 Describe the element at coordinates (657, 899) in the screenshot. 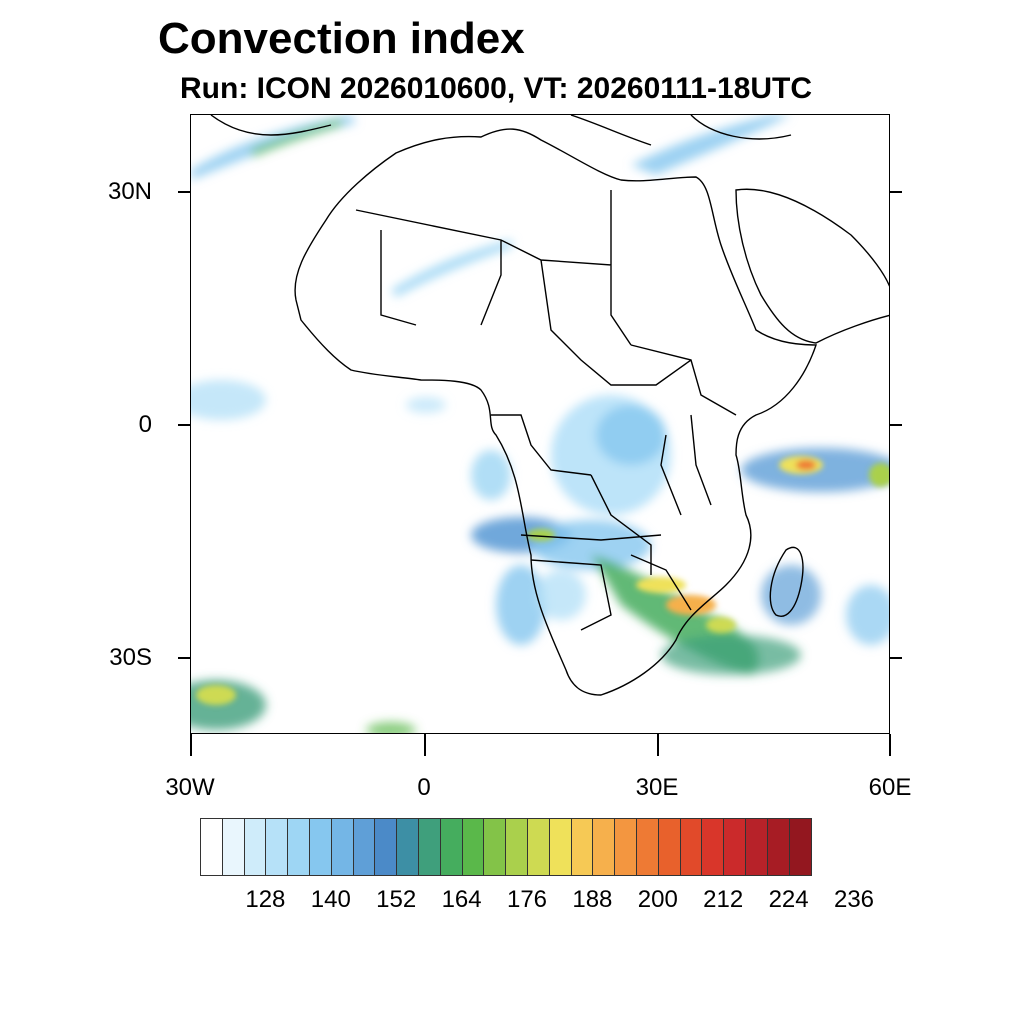

I see `colorbar-label: 200` at that location.